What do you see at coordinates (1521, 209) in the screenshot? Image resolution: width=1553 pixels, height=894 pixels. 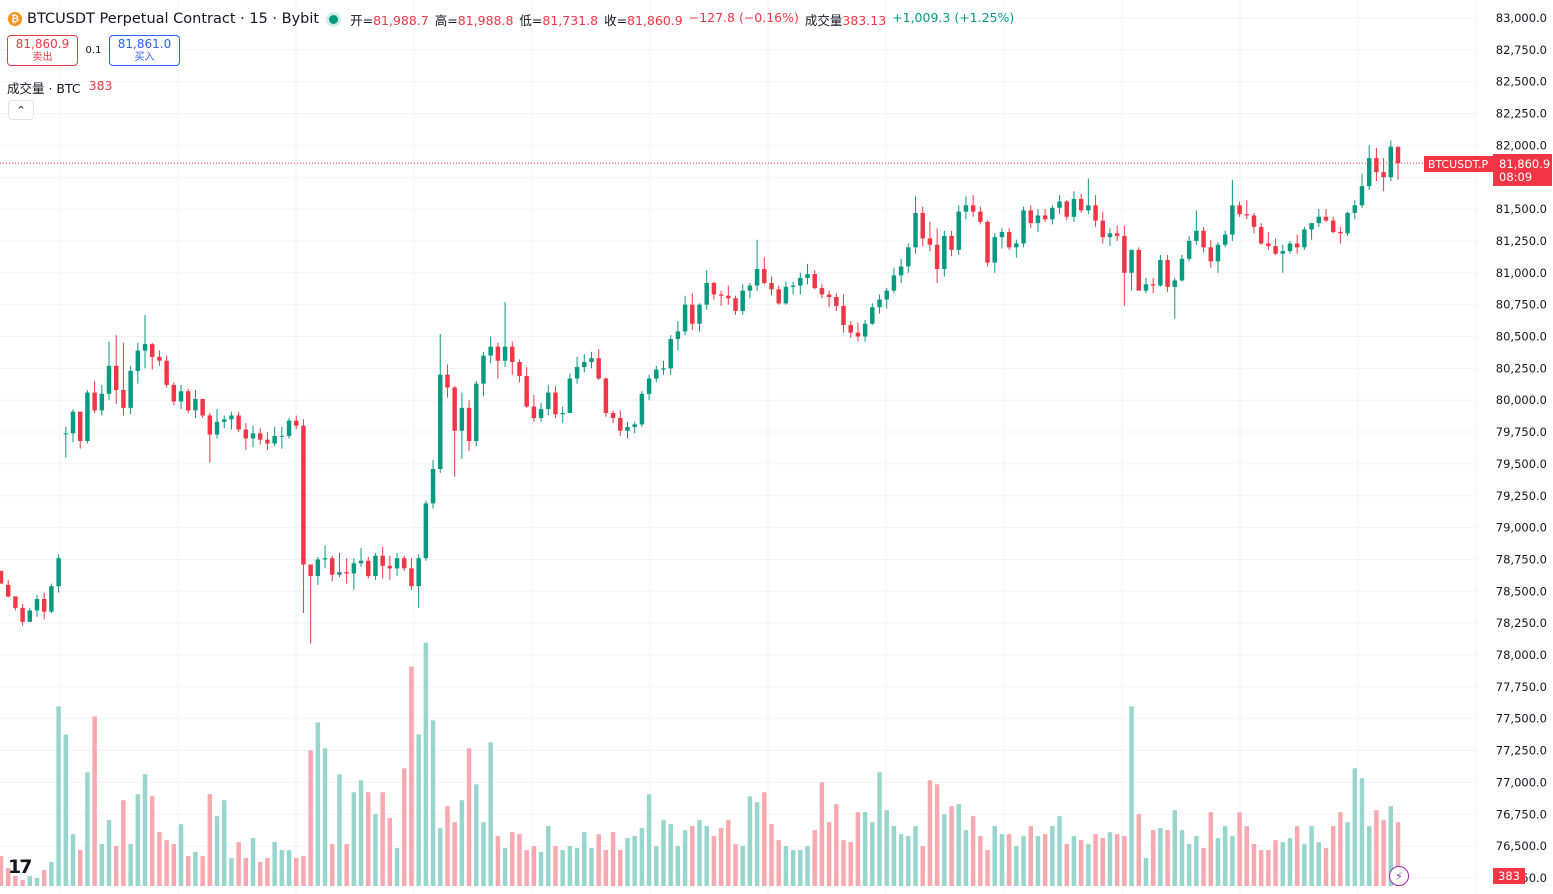 I see `price-tick-label: 81,500.0` at bounding box center [1521, 209].